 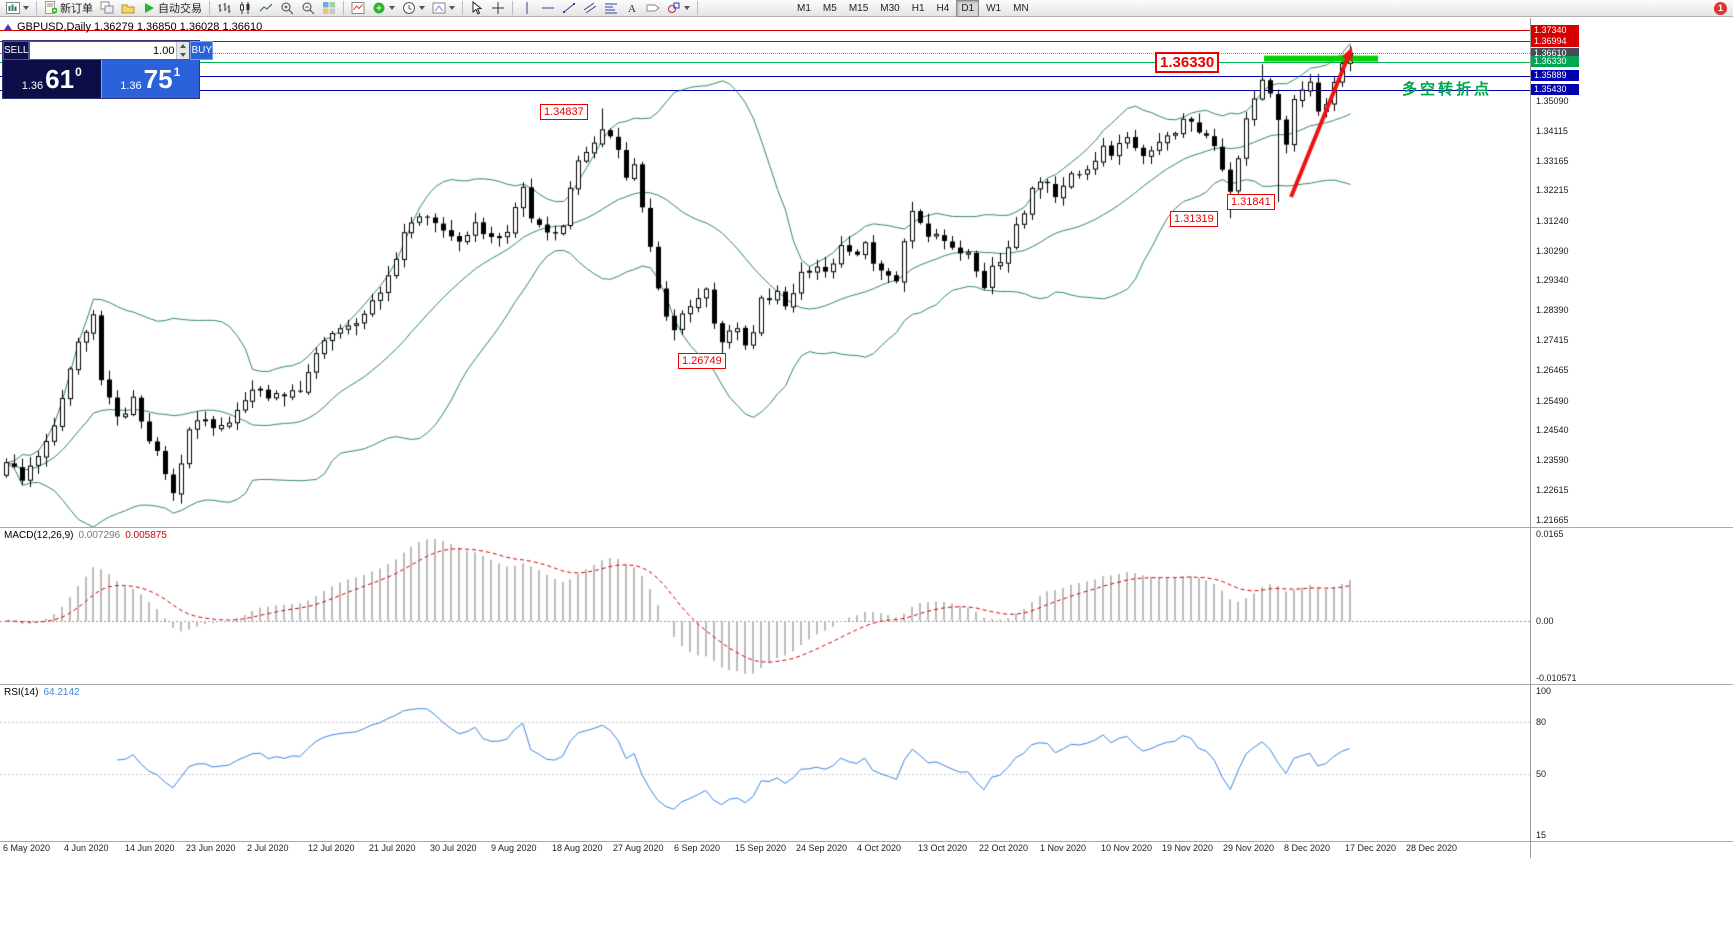 I want to click on vertical-line-icon, so click(x=527, y=8).